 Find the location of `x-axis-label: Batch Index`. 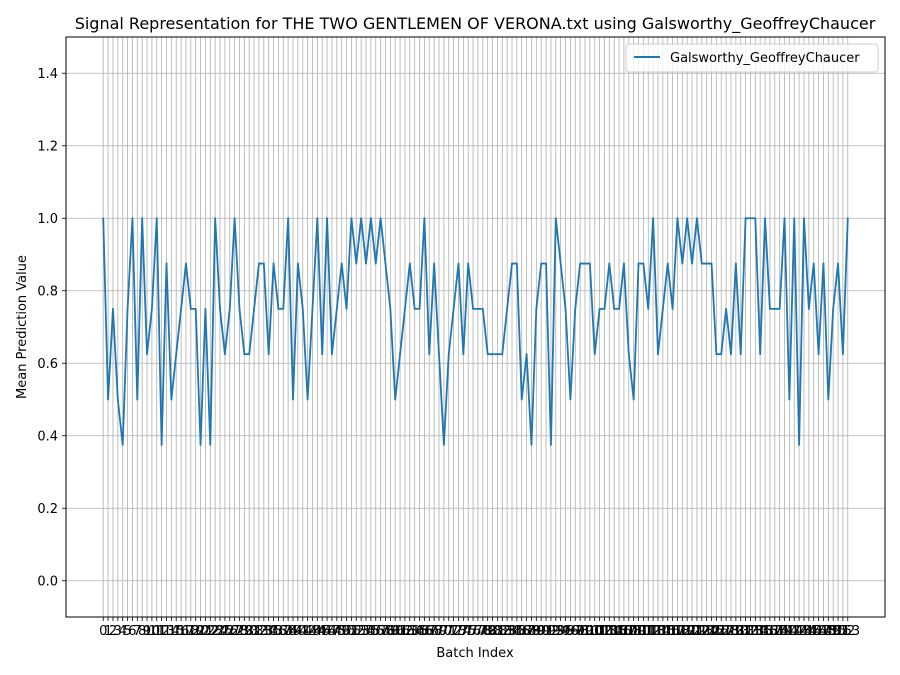

x-axis-label: Batch Index is located at coordinates (475, 653).